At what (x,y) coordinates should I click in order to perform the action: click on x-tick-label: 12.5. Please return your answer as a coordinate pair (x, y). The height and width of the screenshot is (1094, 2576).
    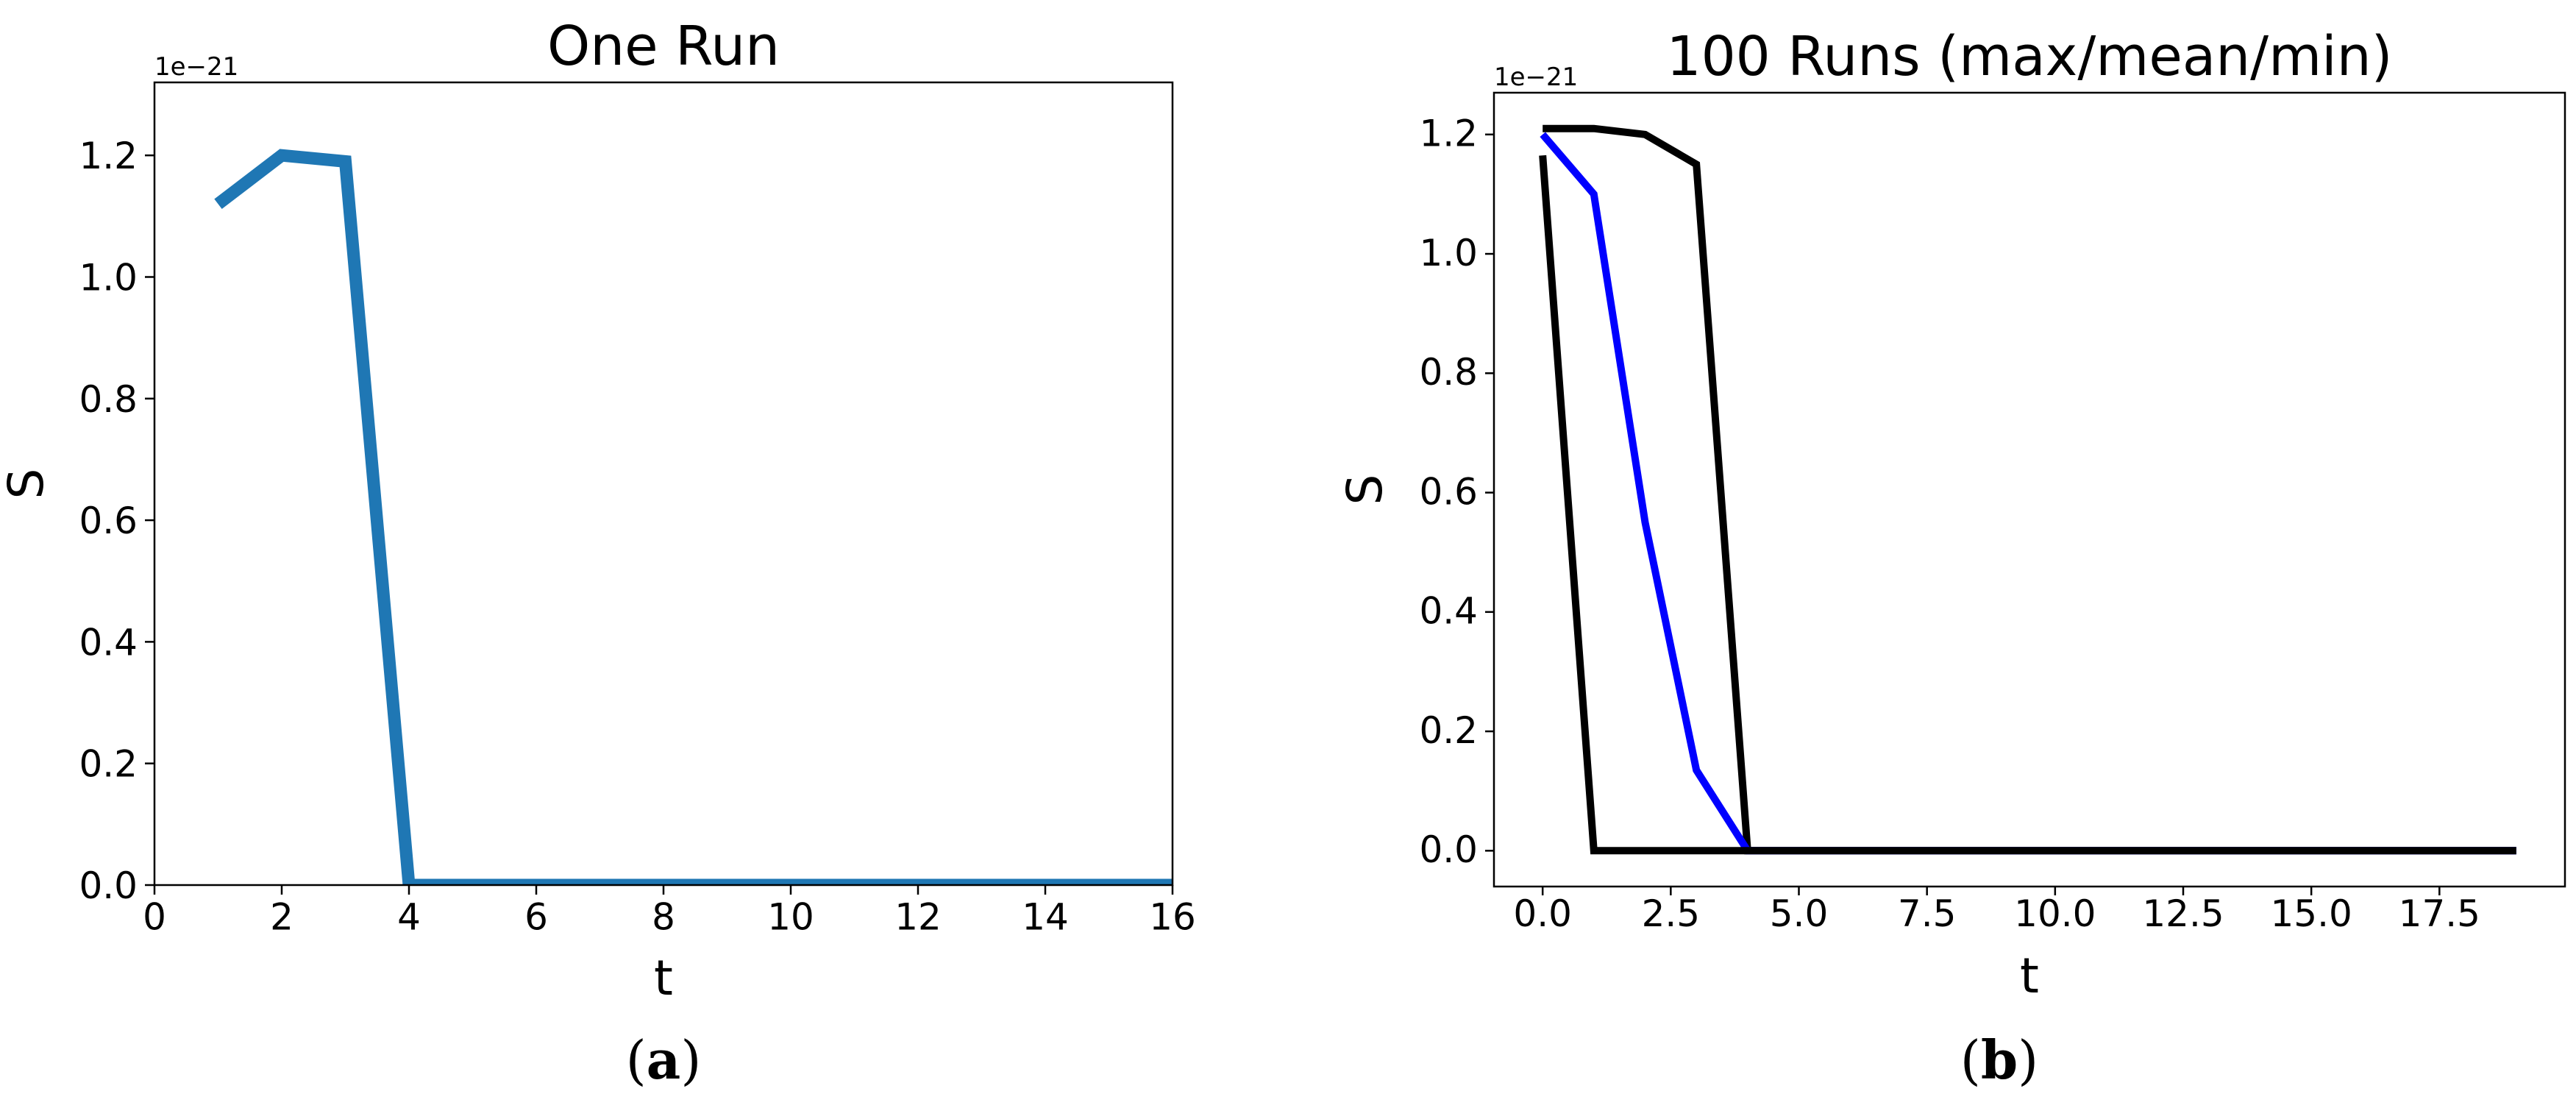
    Looking at the image, I should click on (2183, 914).